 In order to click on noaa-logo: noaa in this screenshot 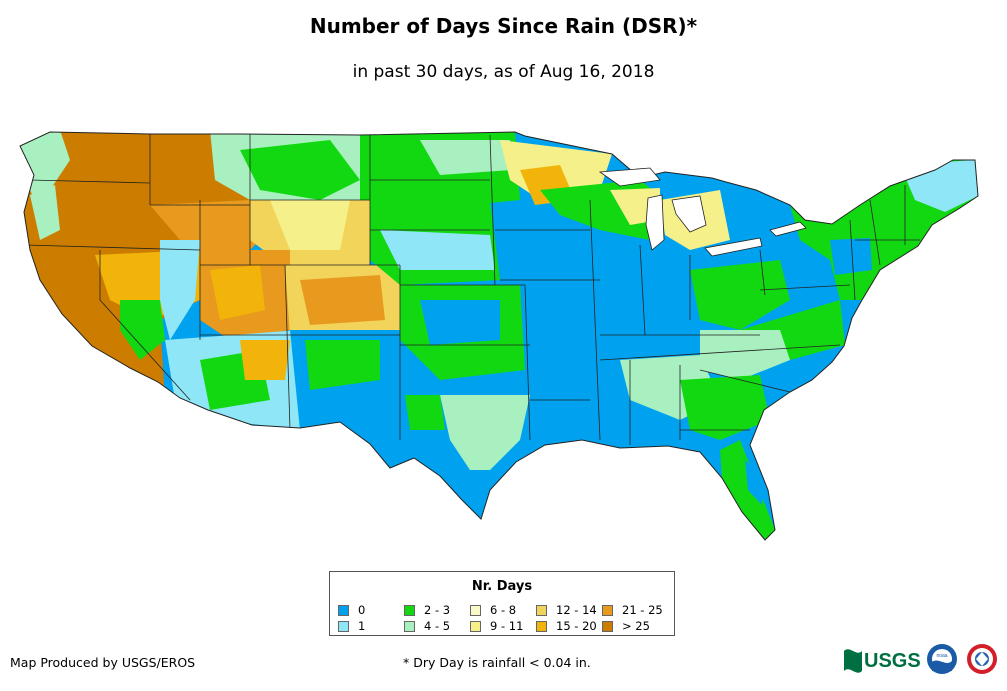, I will do `click(942, 659)`.